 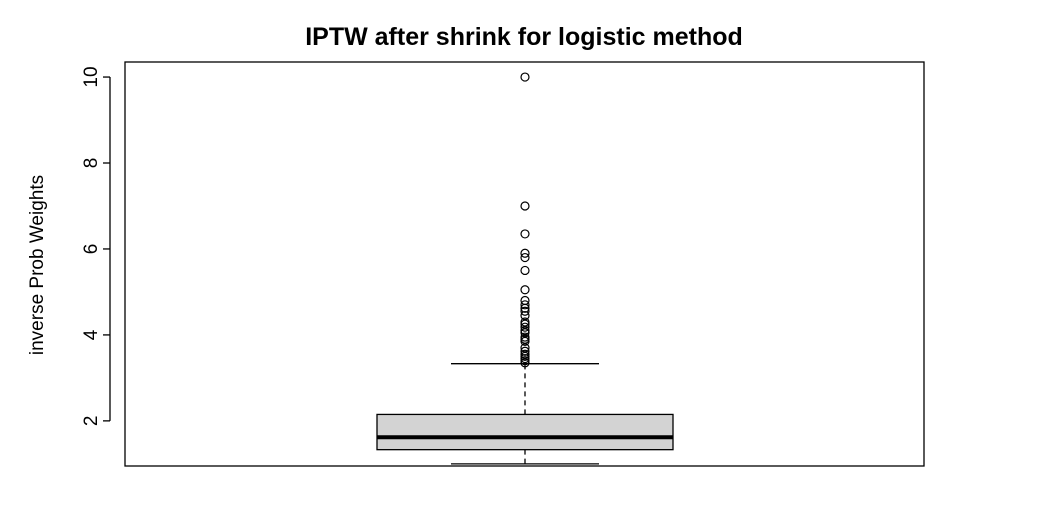 What do you see at coordinates (91, 163) in the screenshot?
I see `y-tick-label: 8` at bounding box center [91, 163].